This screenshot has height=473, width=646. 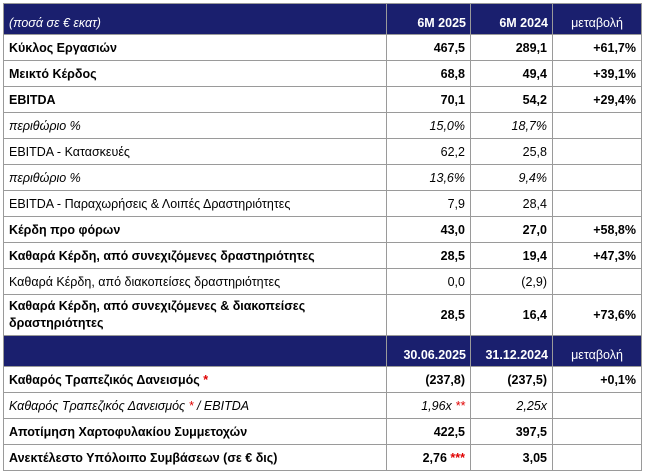 What do you see at coordinates (597, 47) in the screenshot?
I see `row-change: +61,7%` at bounding box center [597, 47].